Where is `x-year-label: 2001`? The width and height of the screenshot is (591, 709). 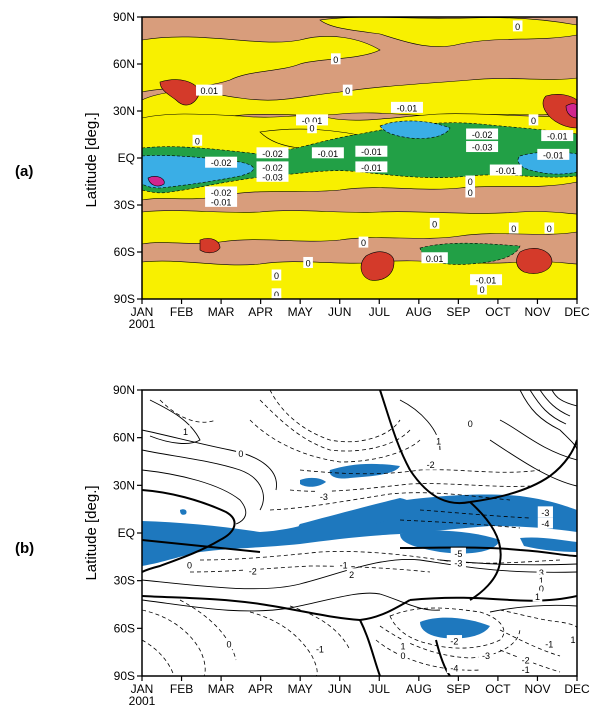 x-year-label: 2001 is located at coordinates (142, 701).